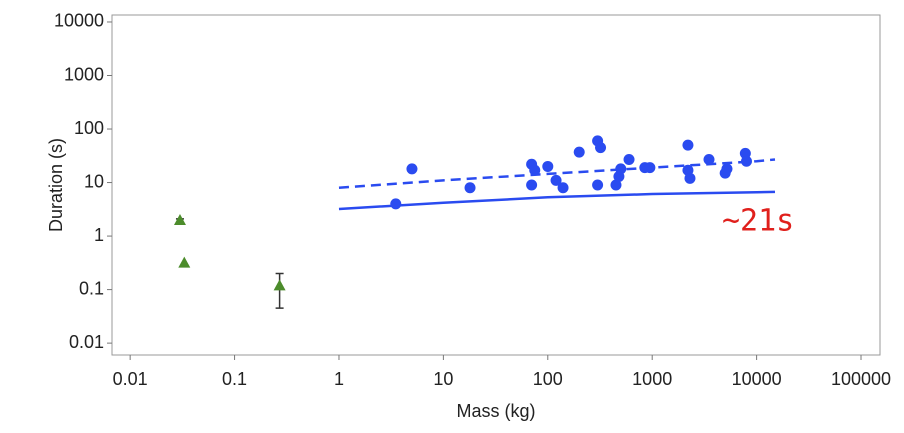  What do you see at coordinates (548, 379) in the screenshot?
I see `x-tick-label: 100` at bounding box center [548, 379].